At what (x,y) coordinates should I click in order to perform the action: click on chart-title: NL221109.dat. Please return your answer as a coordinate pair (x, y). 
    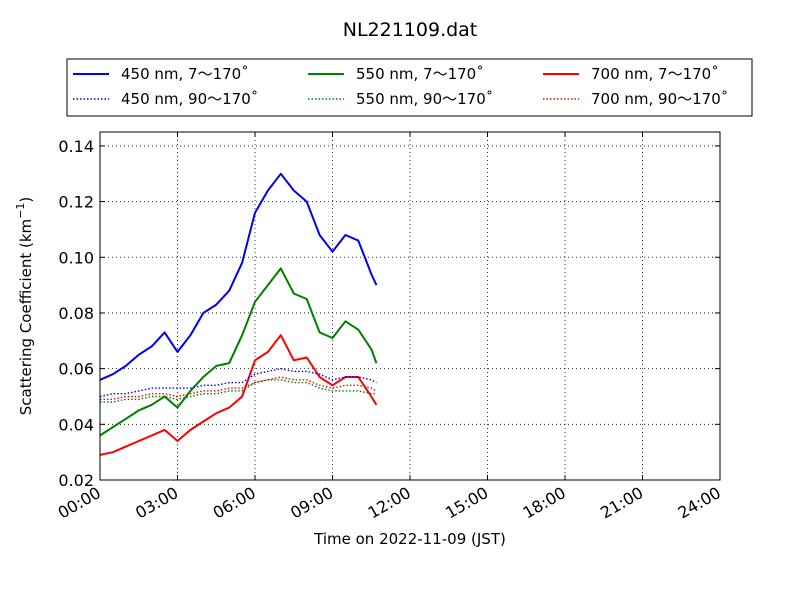
    Looking at the image, I should click on (410, 30).